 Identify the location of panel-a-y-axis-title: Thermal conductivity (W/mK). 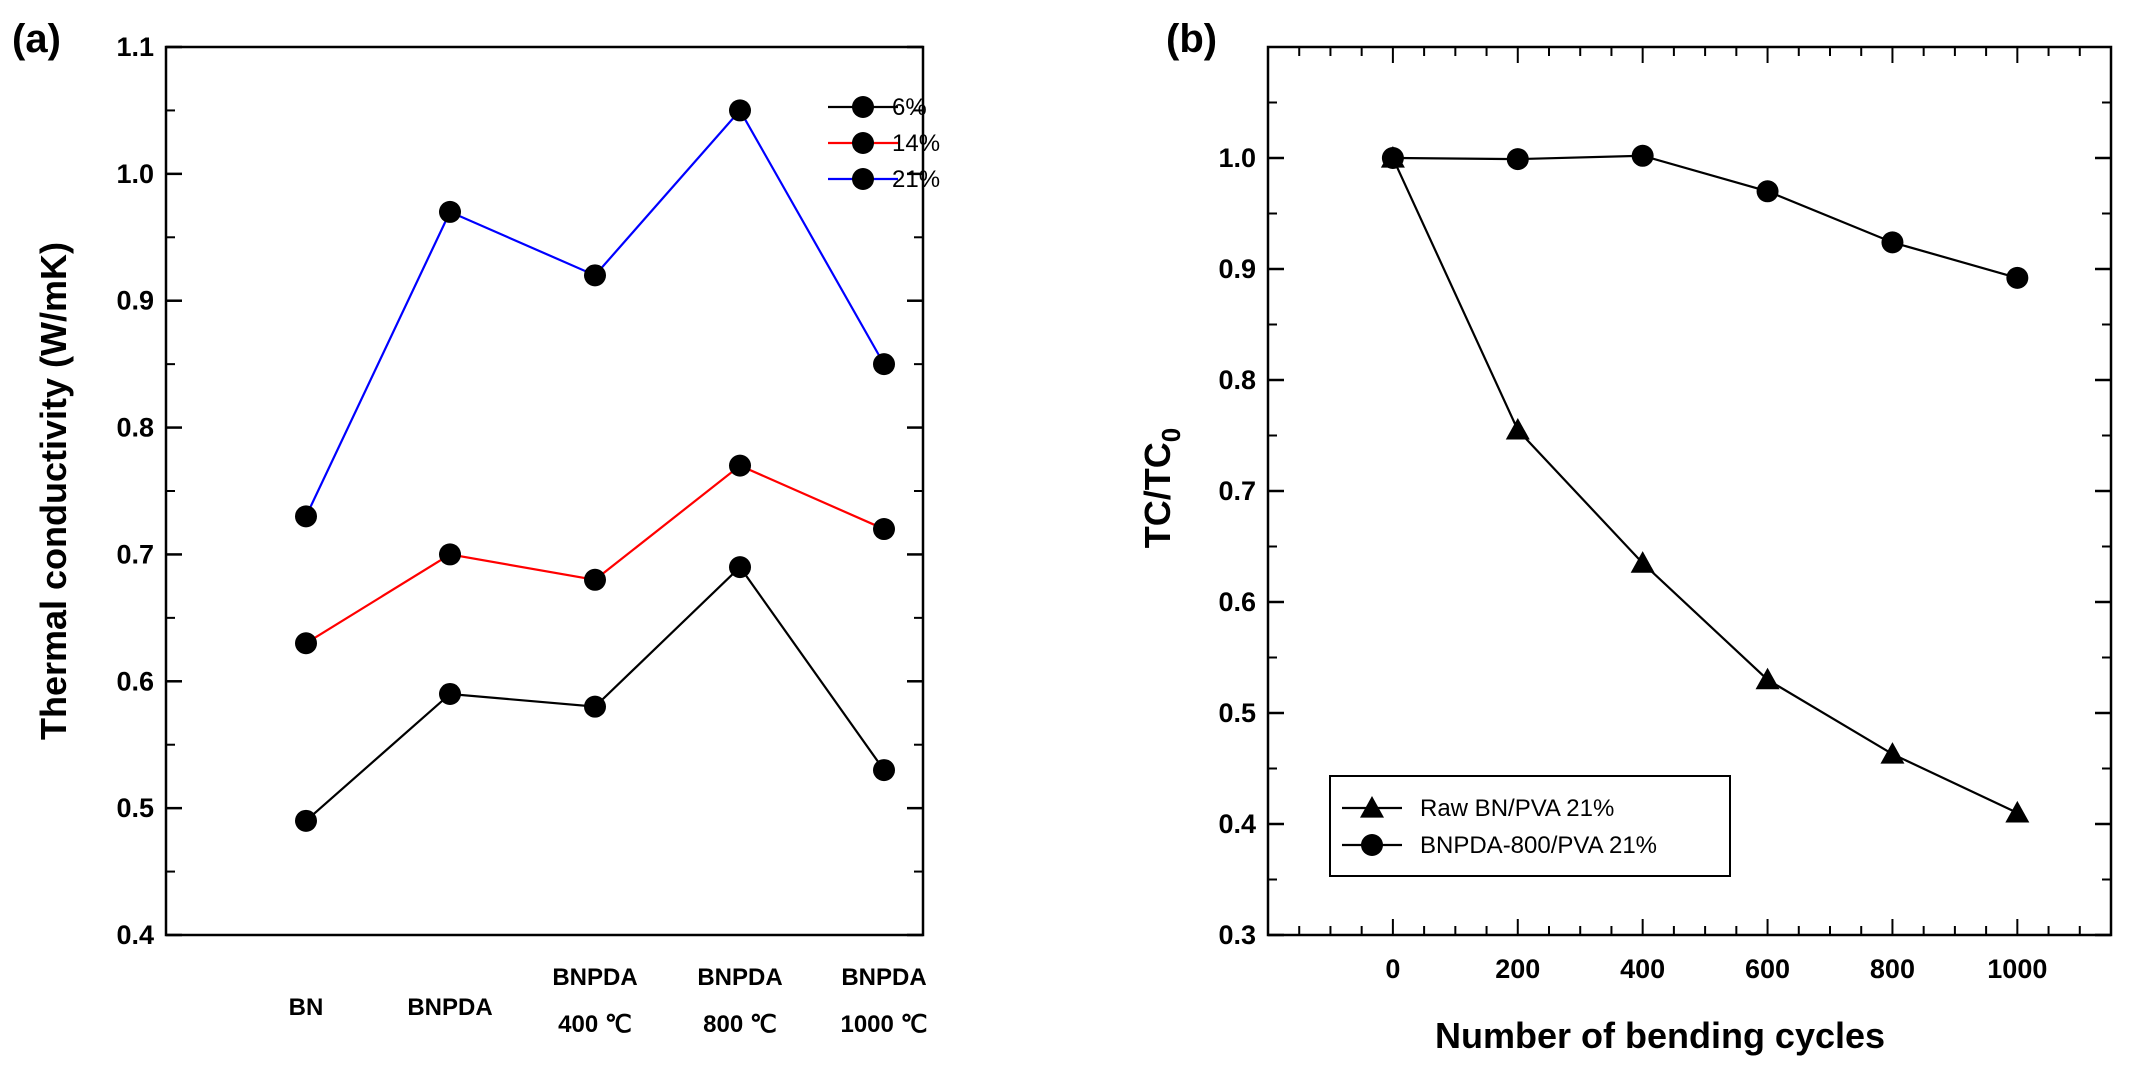
(53, 491).